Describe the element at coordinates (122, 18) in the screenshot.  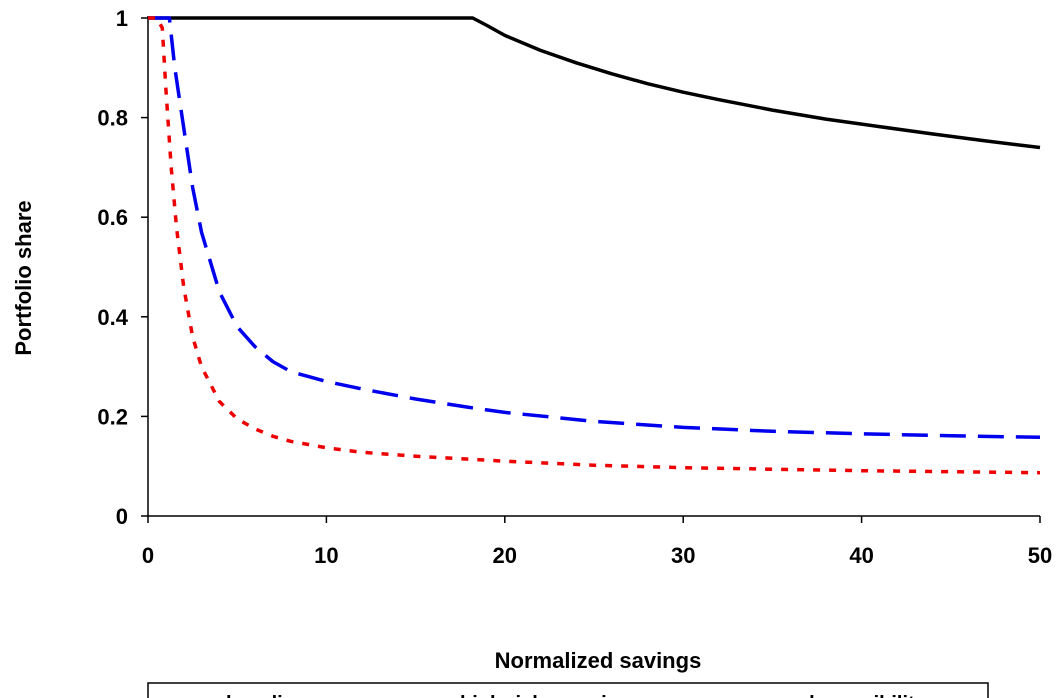
I see `y-tick-label: 1` at that location.